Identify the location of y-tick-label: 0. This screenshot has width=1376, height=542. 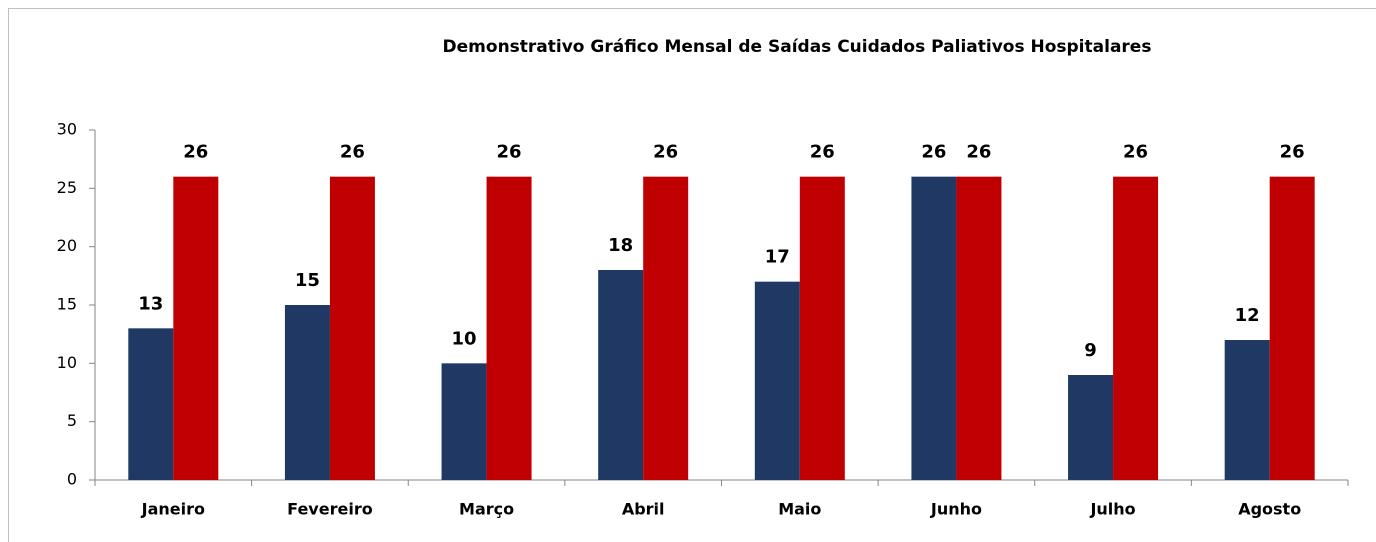
(72, 479).